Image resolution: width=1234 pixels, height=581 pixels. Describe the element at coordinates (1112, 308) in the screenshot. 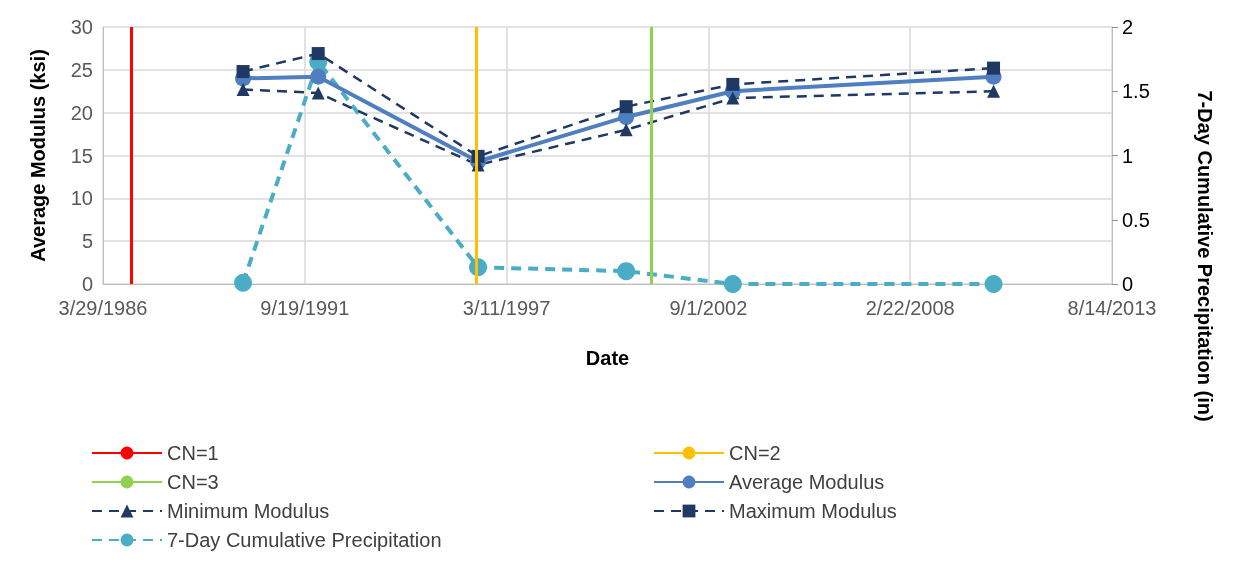

I see `x-tick-label: 8/14/2013` at that location.